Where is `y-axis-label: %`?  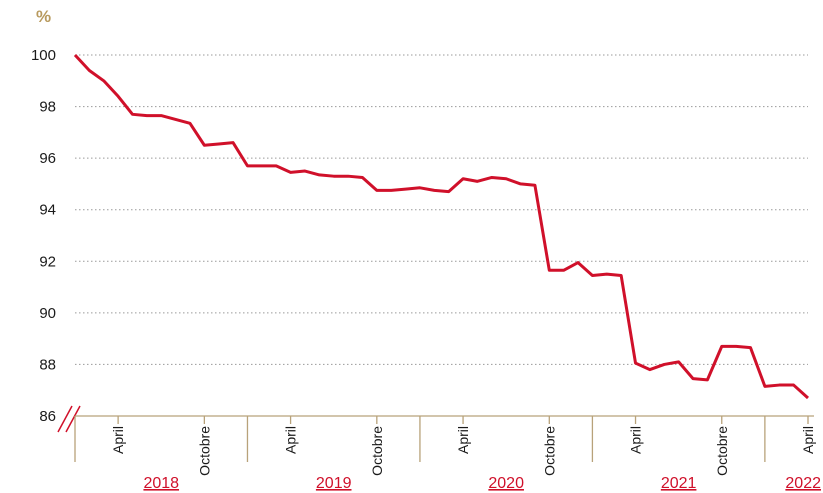
y-axis-label: % is located at coordinates (43, 16).